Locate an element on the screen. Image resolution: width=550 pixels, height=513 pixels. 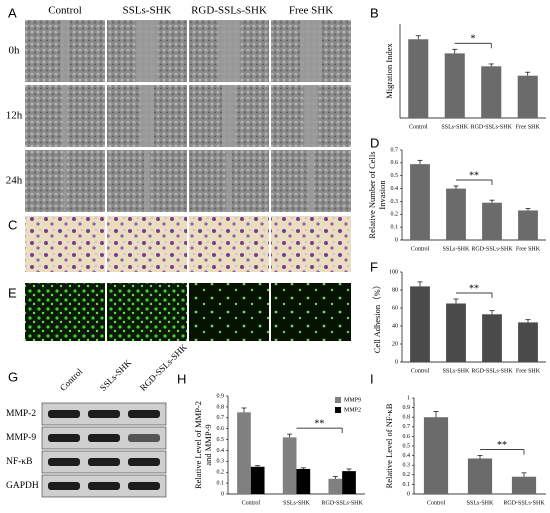
panel-label: H is located at coordinates (181, 378).